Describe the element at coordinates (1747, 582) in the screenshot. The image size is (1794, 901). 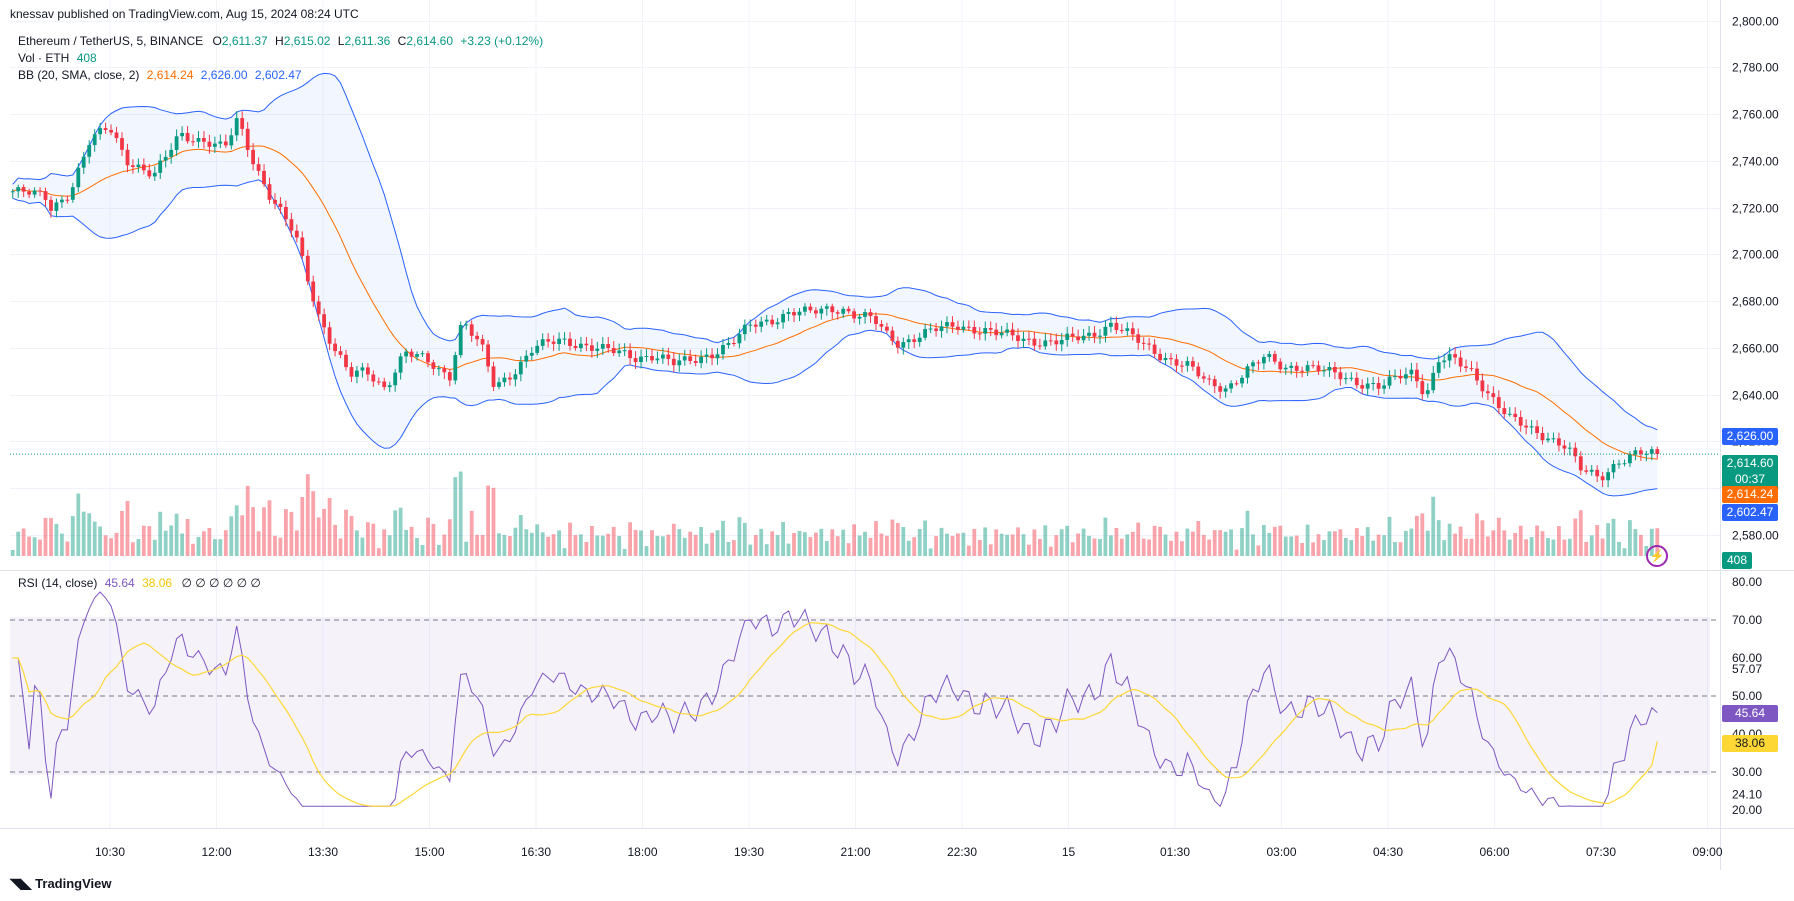
I see `rsi-tick-label: 80.00` at that location.